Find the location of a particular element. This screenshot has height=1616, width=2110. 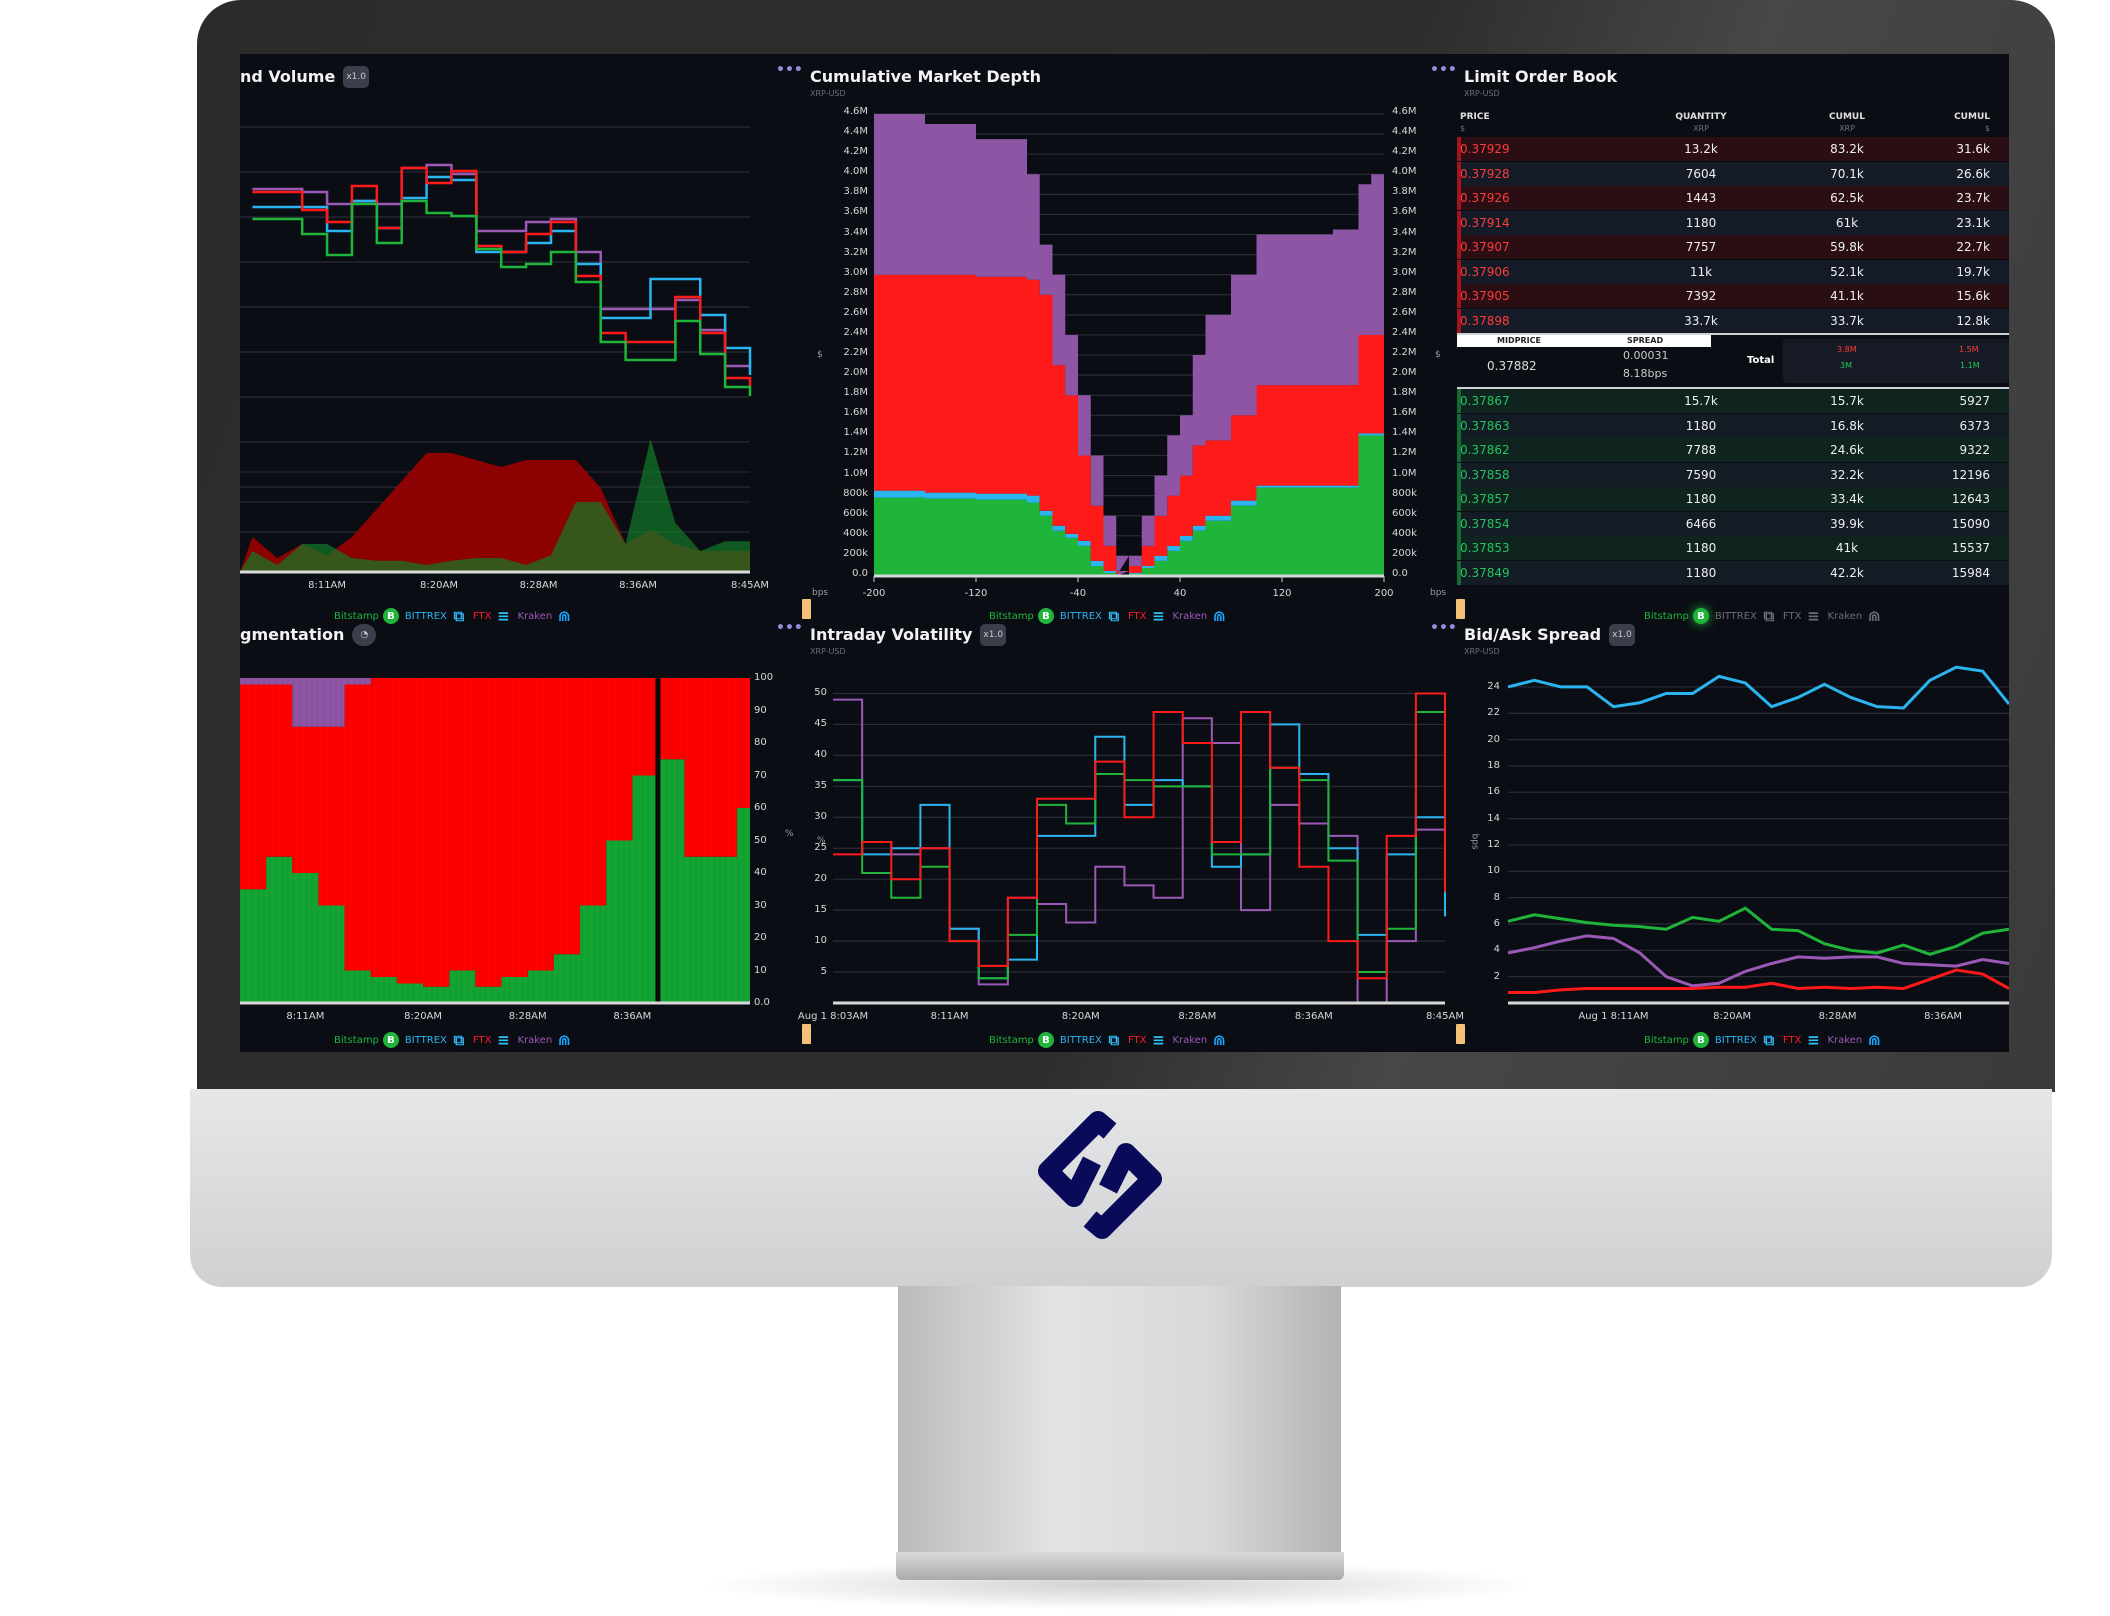

axis-tick-label: 2.2M is located at coordinates (1404, 353).